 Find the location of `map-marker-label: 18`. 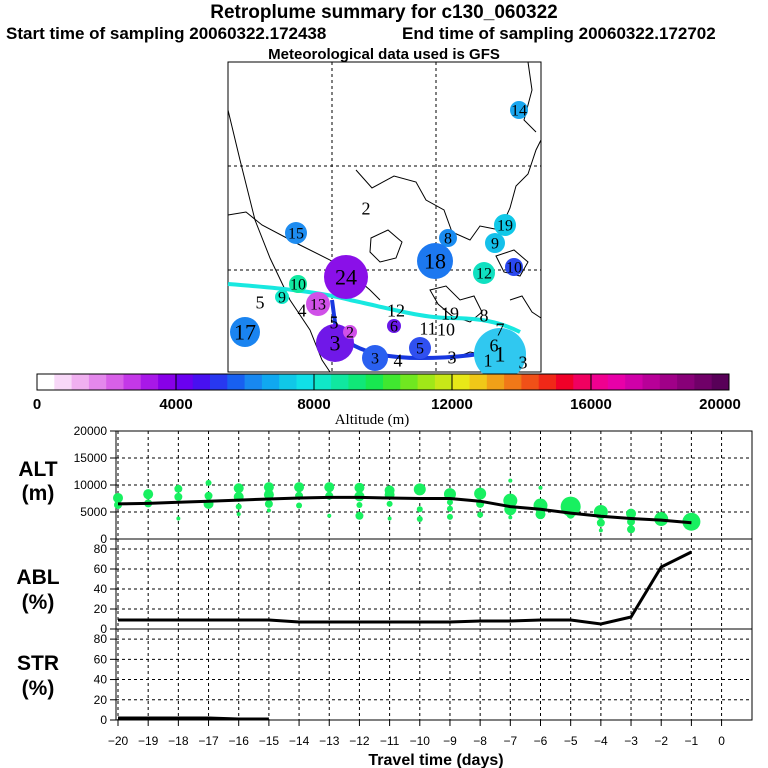

map-marker-label: 18 is located at coordinates (435, 261).